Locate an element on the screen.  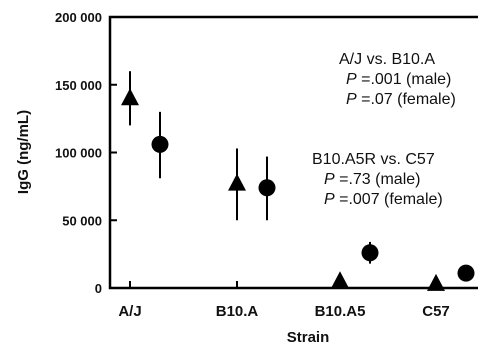
y-ticks: 0 50 000 100 000 150 000 200 000 is located at coordinates (86, 153).